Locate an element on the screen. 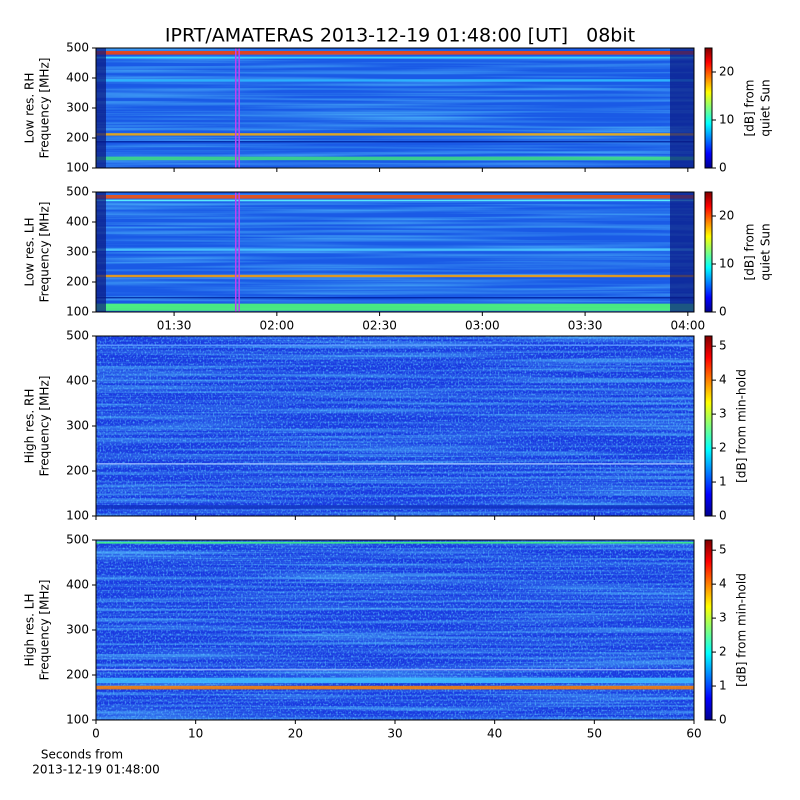 This screenshot has height=800, width=800. x-tick-label: 02:30 is located at coordinates (379, 326).